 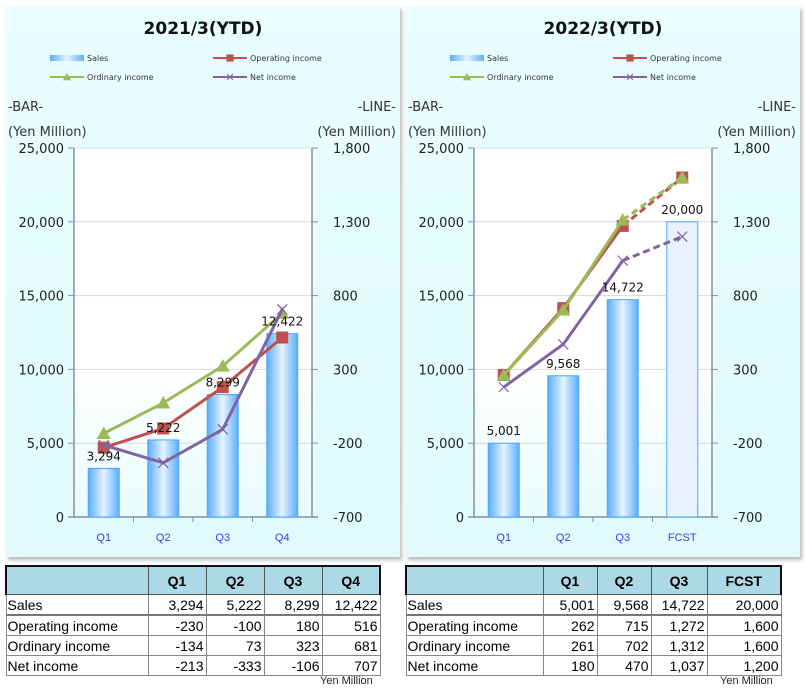 What do you see at coordinates (163, 478) in the screenshot?
I see `bar-sales-q2` at bounding box center [163, 478].